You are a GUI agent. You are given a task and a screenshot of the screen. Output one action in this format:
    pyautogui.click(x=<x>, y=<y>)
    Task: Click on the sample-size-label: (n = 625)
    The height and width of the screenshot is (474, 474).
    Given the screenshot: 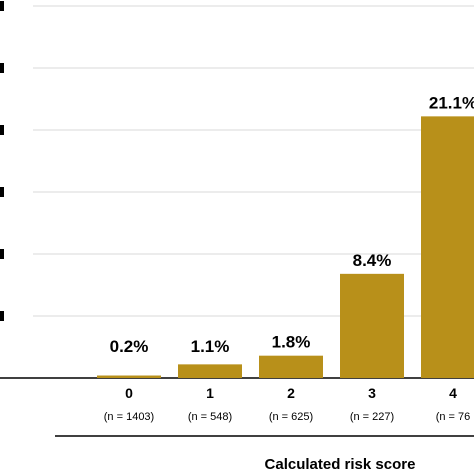 What is the action you would take?
    pyautogui.click(x=291, y=417)
    